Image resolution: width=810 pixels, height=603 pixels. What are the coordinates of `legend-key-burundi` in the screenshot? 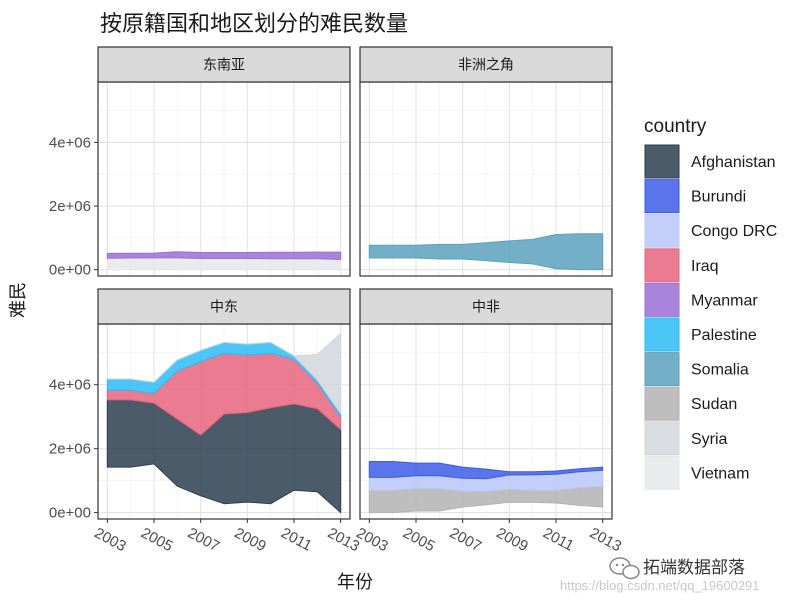 It's located at (662, 196).